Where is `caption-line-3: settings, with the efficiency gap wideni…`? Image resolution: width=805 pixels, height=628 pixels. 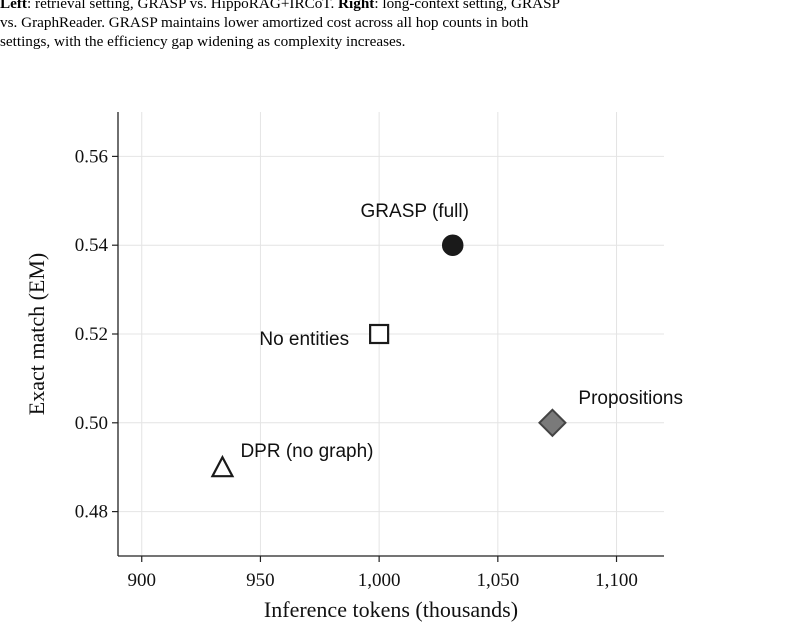
caption-line-3: settings, with the efficiency gap wideni… is located at coordinates (203, 41).